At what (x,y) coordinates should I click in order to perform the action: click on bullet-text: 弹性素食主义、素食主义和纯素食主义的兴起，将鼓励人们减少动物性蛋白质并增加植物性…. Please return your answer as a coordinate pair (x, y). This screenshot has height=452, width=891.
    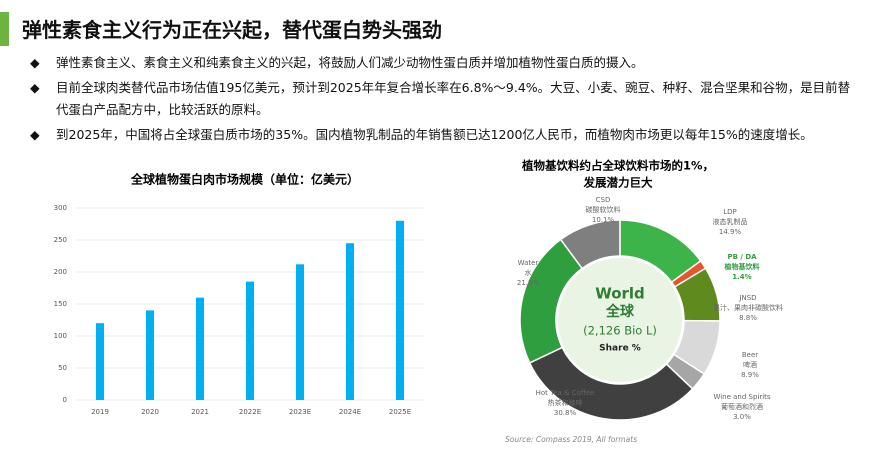
    Looking at the image, I should click on (350, 62).